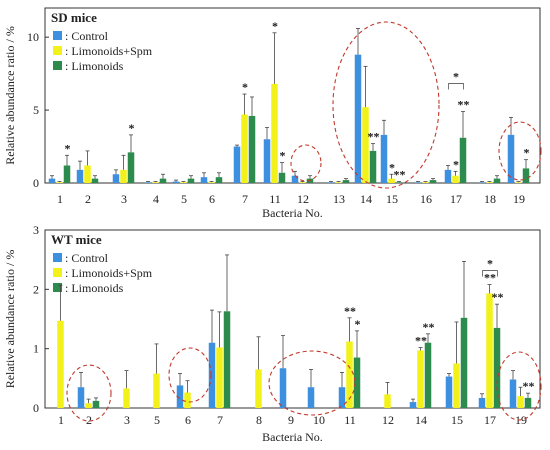 This screenshot has width=550, height=450. I want to click on x-tick-label: 1, so click(60, 199).